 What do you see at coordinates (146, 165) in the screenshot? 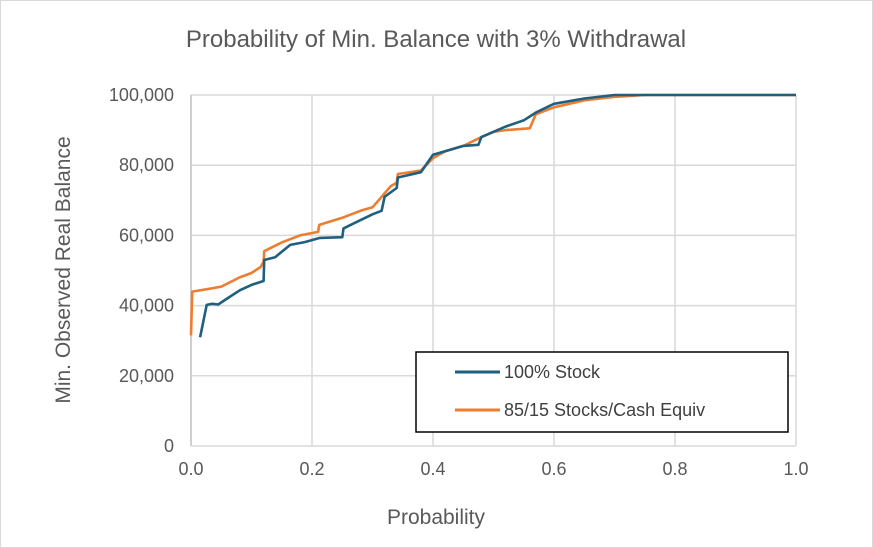
I see `y-tick-label: 80,000` at bounding box center [146, 165].